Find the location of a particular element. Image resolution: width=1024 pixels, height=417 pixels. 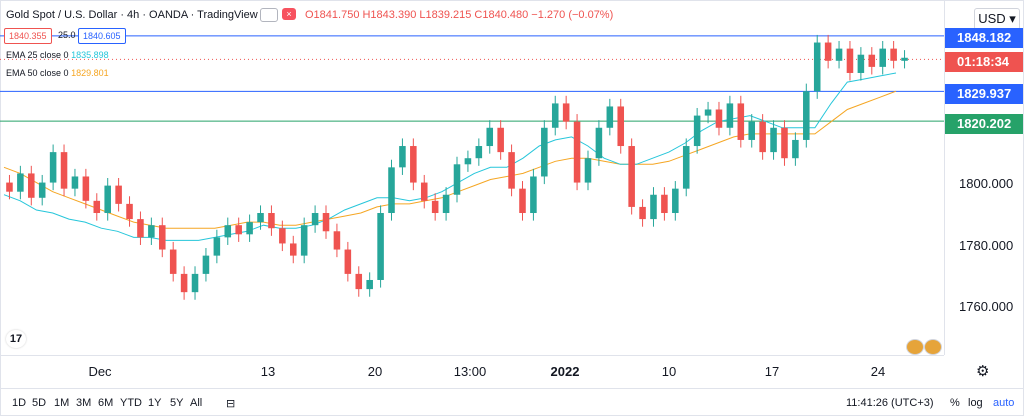

clock-timezone: 11:41:26 (UTC+3) is located at coordinates (890, 403).